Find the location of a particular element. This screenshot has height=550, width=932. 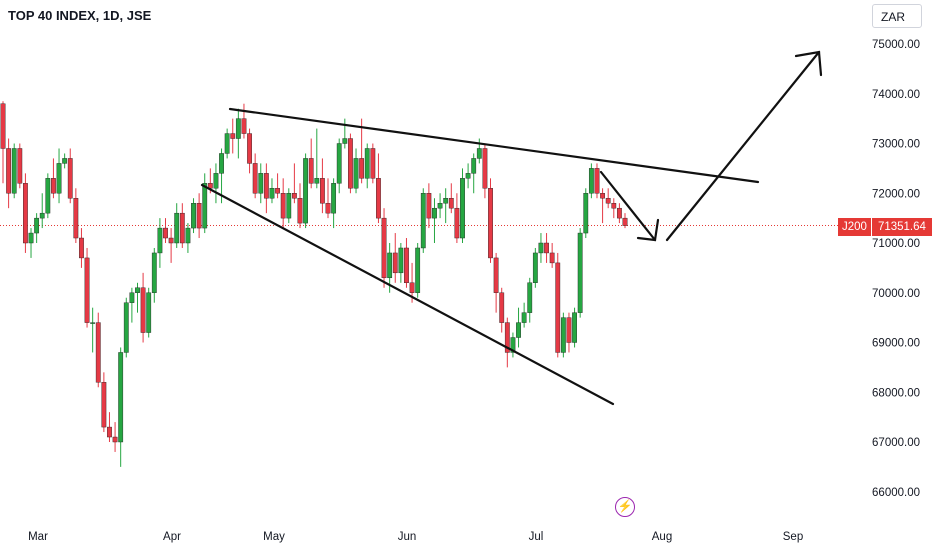

y-tick-label: 71000.00 is located at coordinates (896, 244).